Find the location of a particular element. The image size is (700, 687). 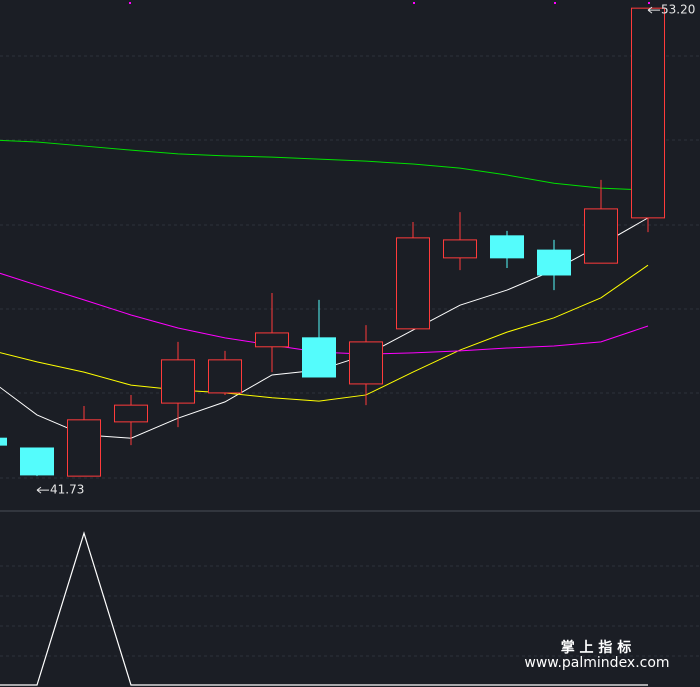

watermark-title: 掌 上 指 标 is located at coordinates (596, 647).